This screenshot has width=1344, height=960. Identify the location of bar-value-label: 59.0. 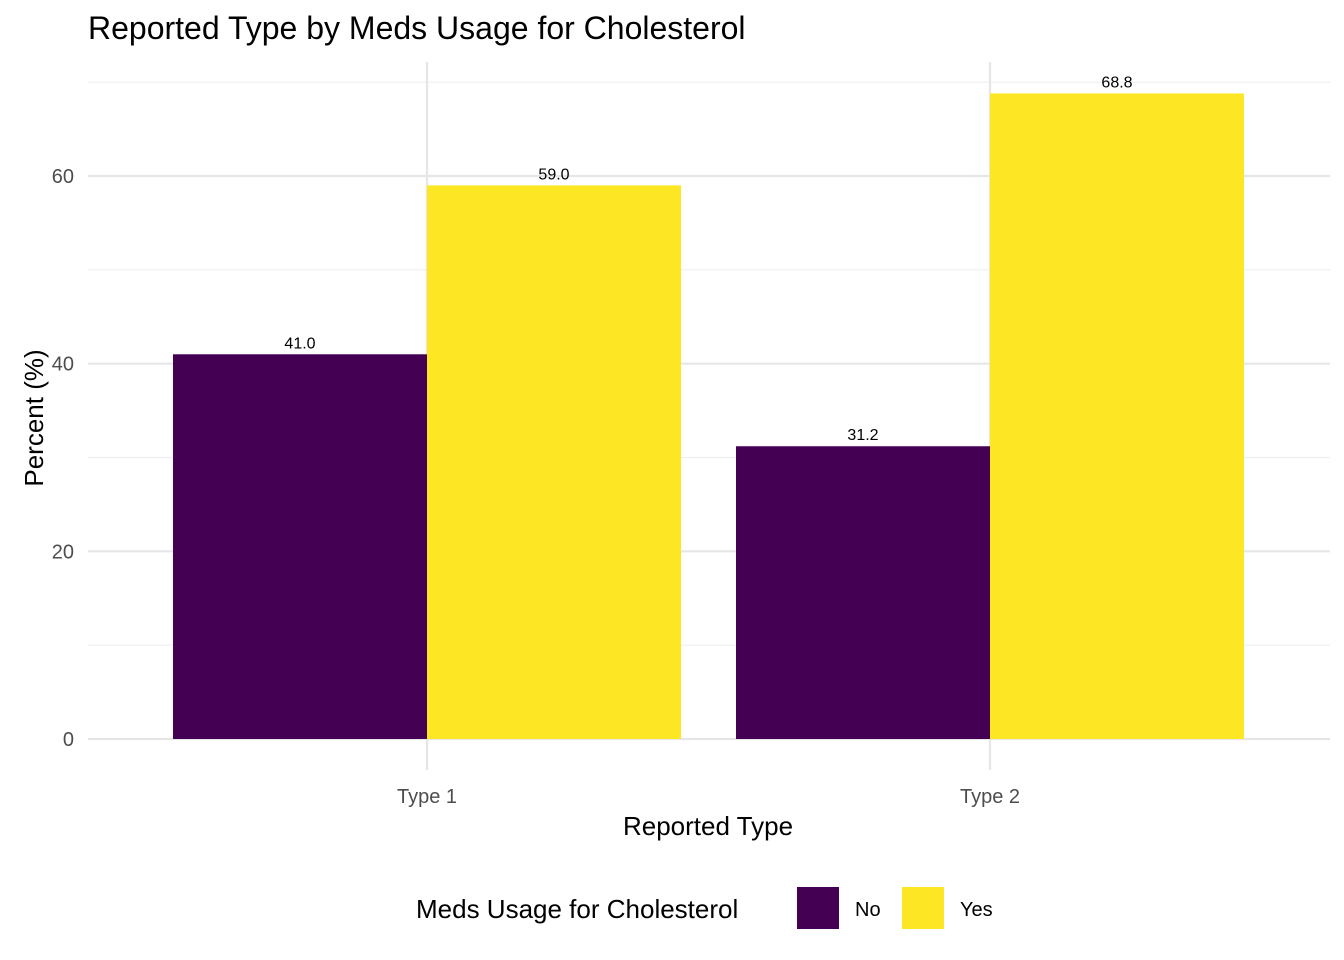
(553, 174).